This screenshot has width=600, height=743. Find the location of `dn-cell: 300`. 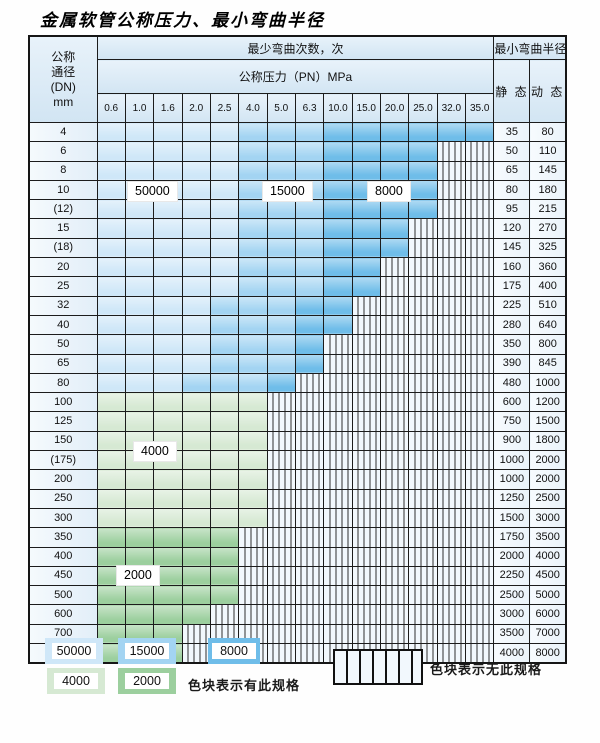

dn-cell: 300 is located at coordinates (63, 518).